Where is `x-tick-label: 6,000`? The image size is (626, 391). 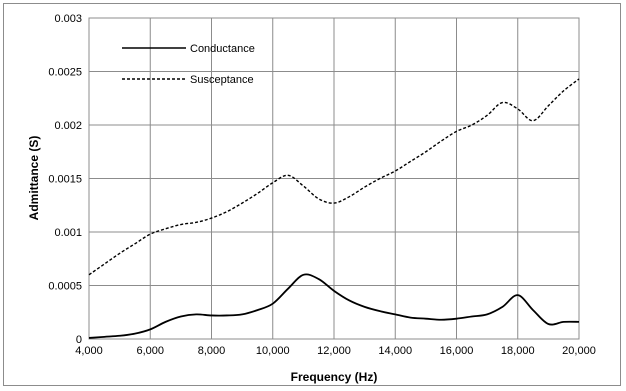 x-tick-label: 6,000 is located at coordinates (150, 351).